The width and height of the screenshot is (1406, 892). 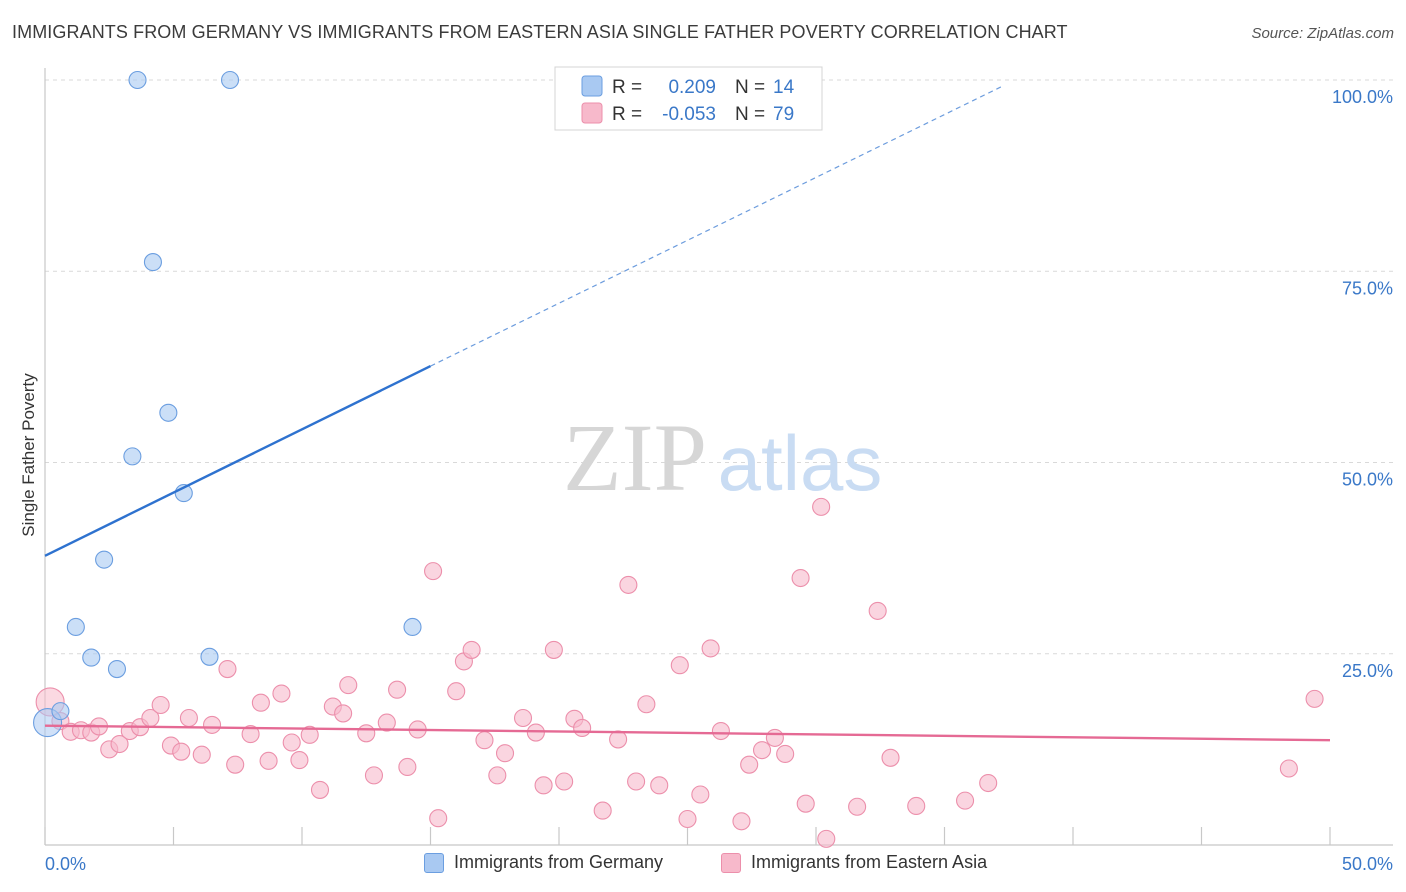 I want to click on y-axis-label: Single Father Poverty, so click(x=28, y=455).